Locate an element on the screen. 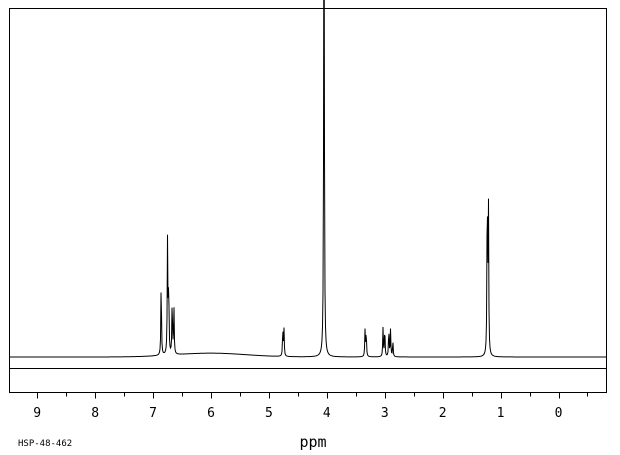  x-tick-label: 8 is located at coordinates (95, 413).